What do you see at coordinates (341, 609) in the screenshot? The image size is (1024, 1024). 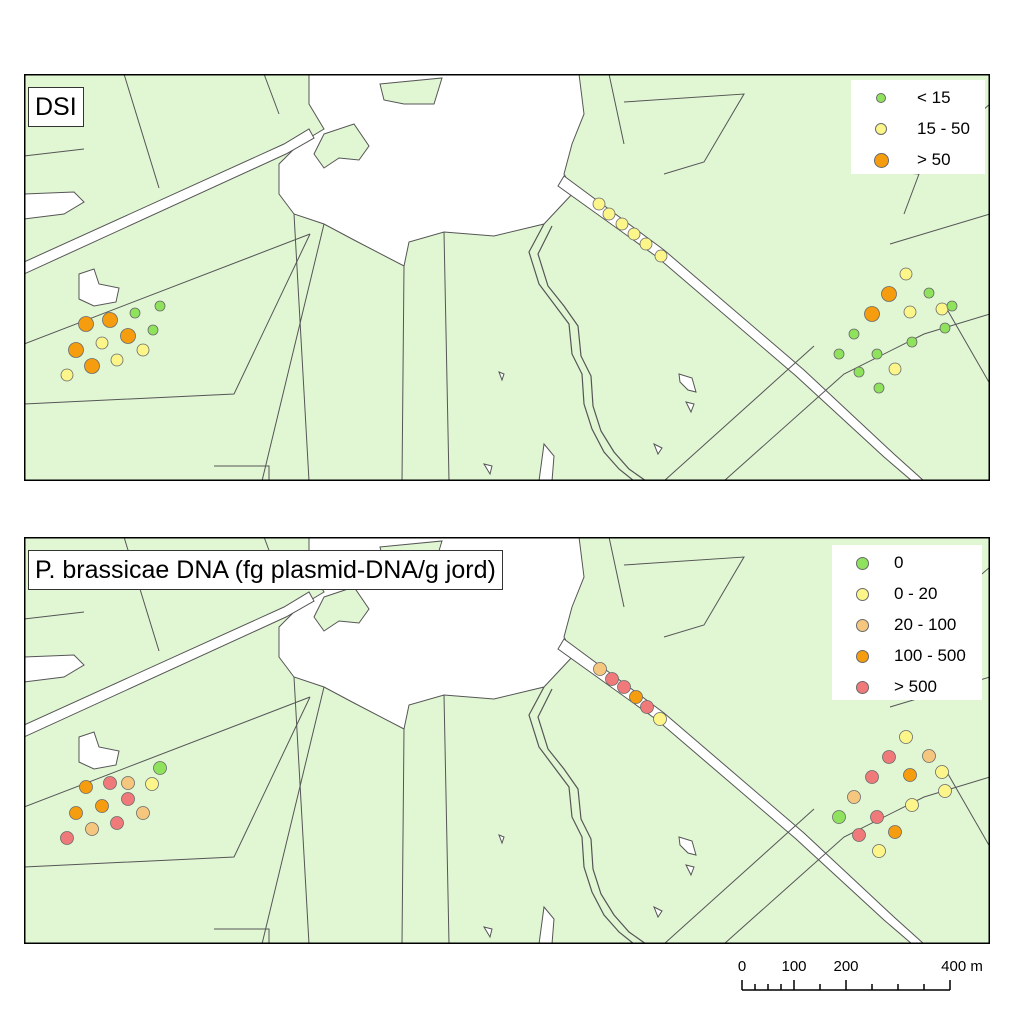 I see `field-island-center` at bounding box center [341, 609].